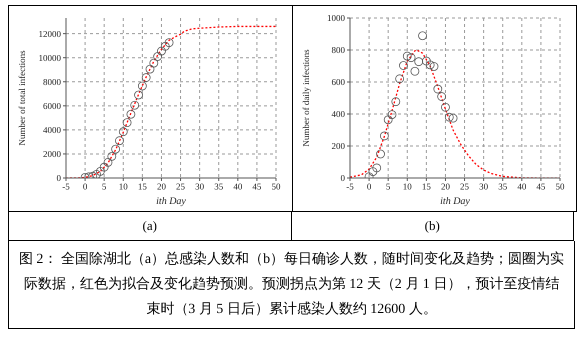 This screenshot has width=582, height=348. What do you see at coordinates (335, 17) in the screenshot?
I see `y-tick-label: 1000` at bounding box center [335, 17].